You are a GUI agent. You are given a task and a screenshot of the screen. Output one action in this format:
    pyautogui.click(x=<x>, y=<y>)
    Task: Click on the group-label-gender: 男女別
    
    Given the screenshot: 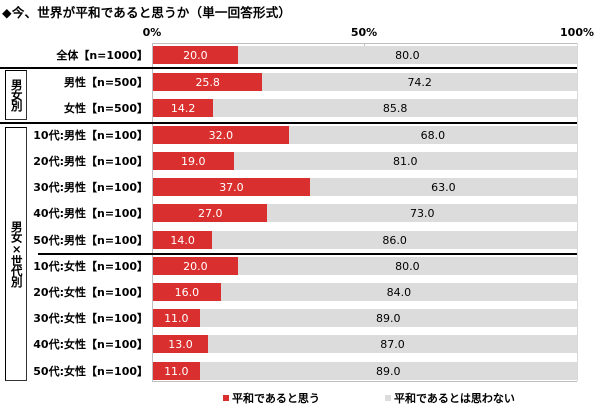 What is the action you would take?
    pyautogui.click(x=16, y=95)
    